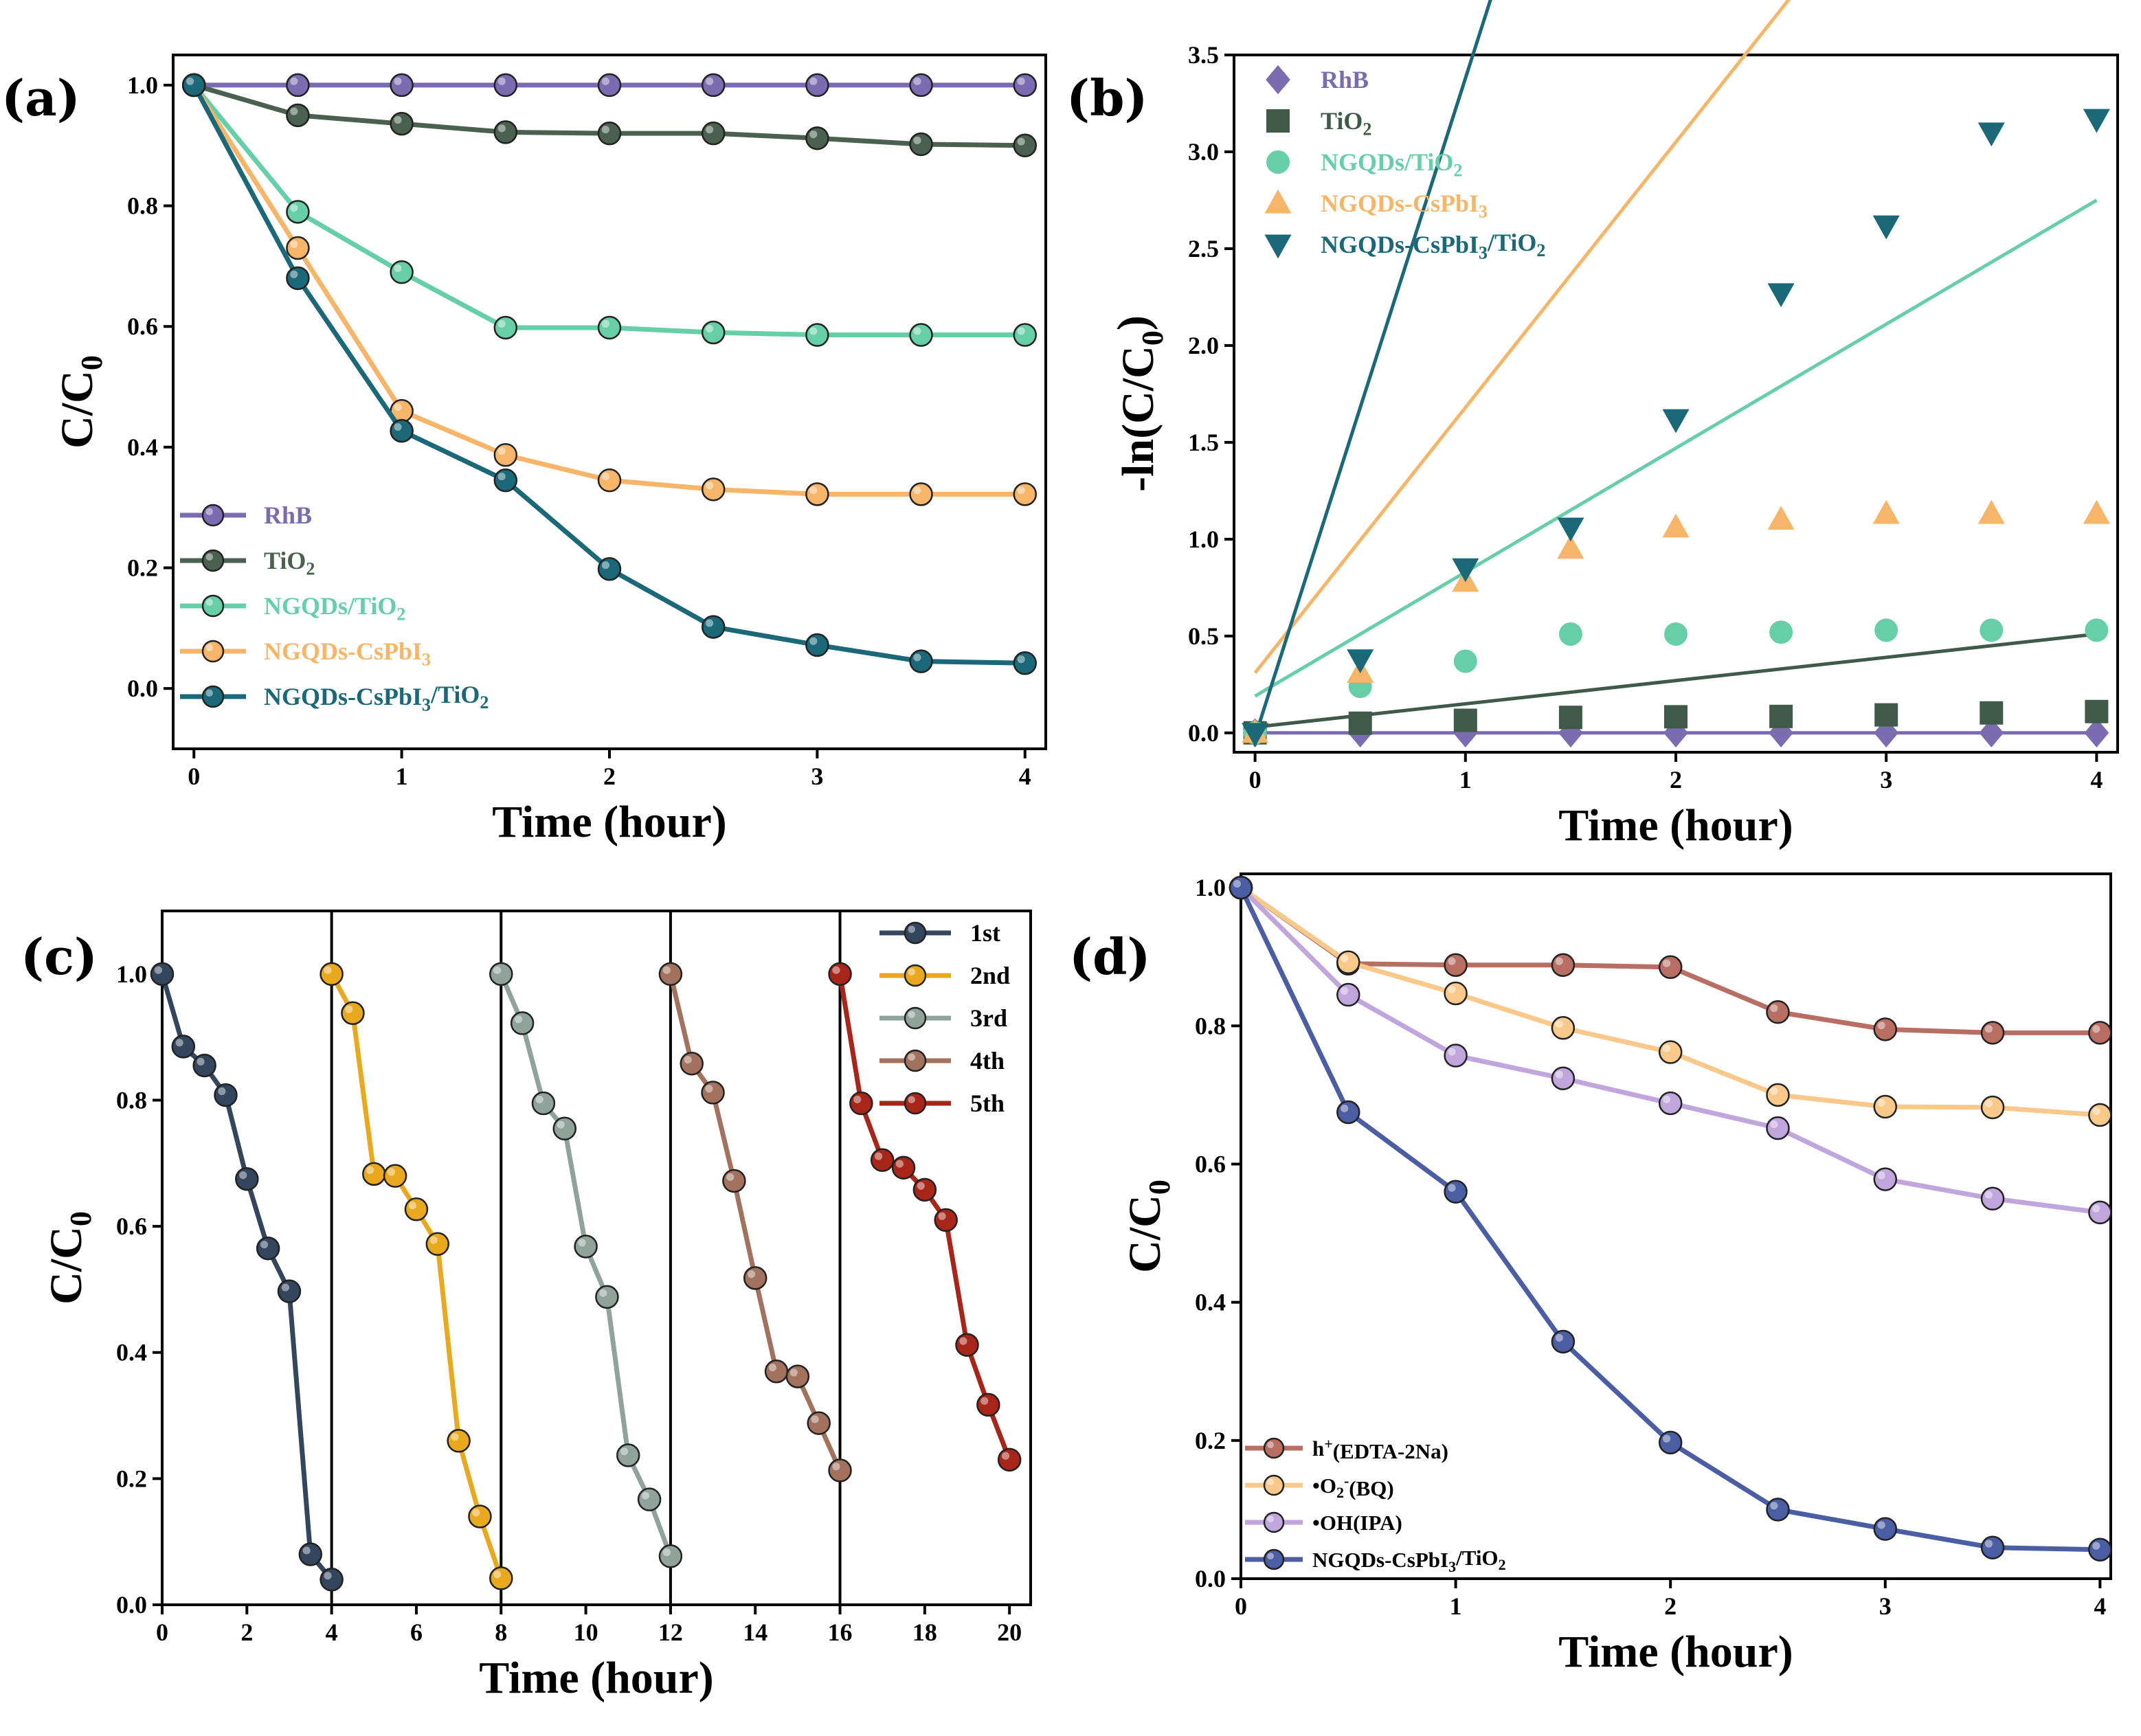 The height and width of the screenshot is (1736, 2141). I want to click on panel-d-series-h-edta-2na, so click(1670, 960).